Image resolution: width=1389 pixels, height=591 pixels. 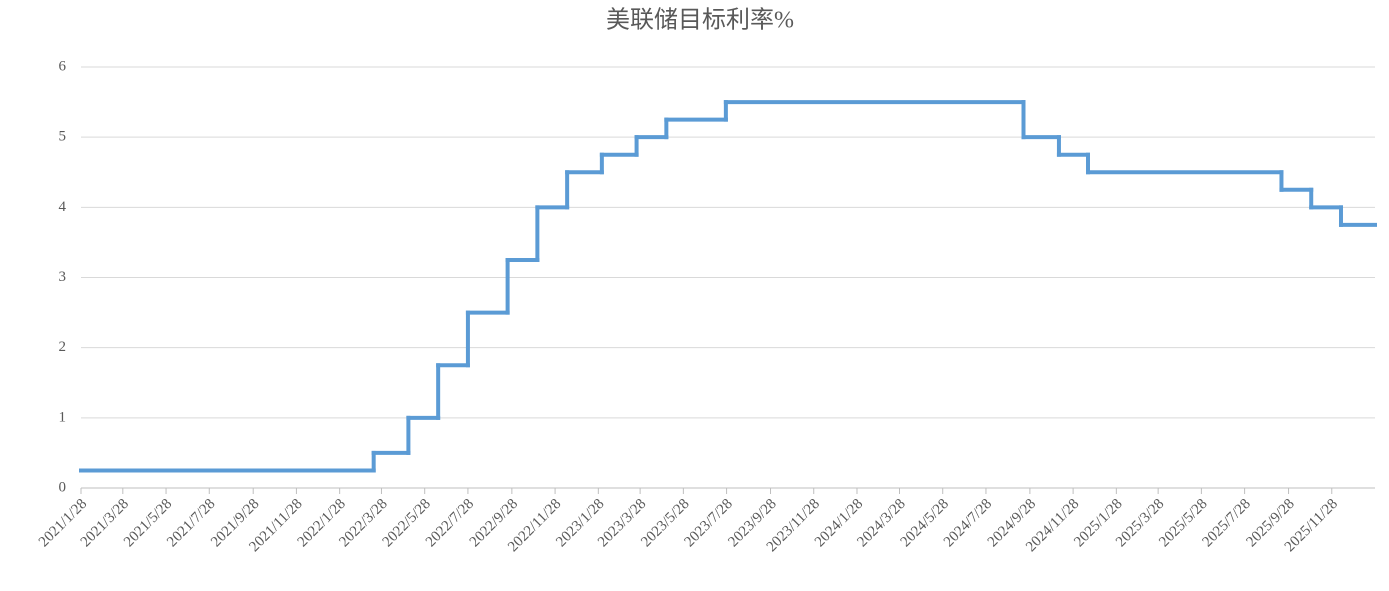 What do you see at coordinates (63, 137) in the screenshot?
I see `y-tick-label: 5` at bounding box center [63, 137].